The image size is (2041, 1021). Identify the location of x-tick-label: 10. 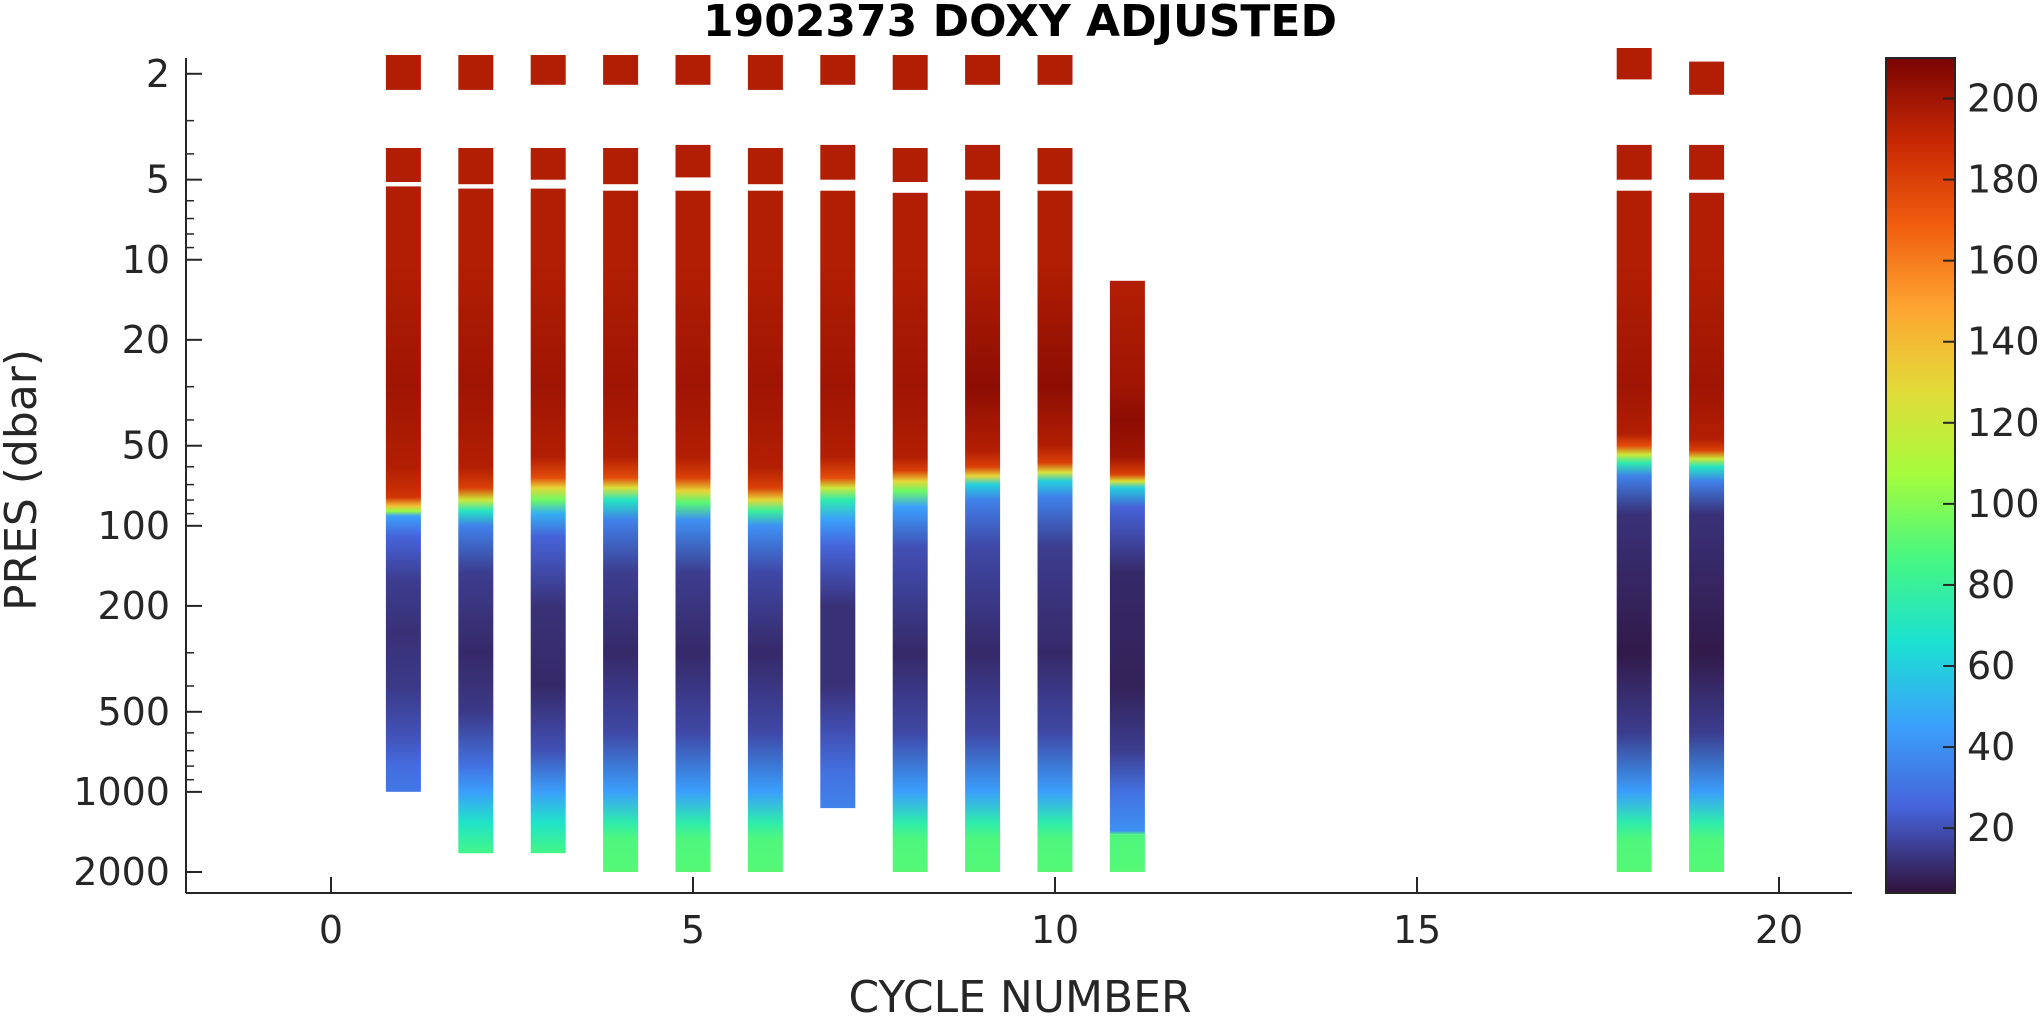
(1055, 930).